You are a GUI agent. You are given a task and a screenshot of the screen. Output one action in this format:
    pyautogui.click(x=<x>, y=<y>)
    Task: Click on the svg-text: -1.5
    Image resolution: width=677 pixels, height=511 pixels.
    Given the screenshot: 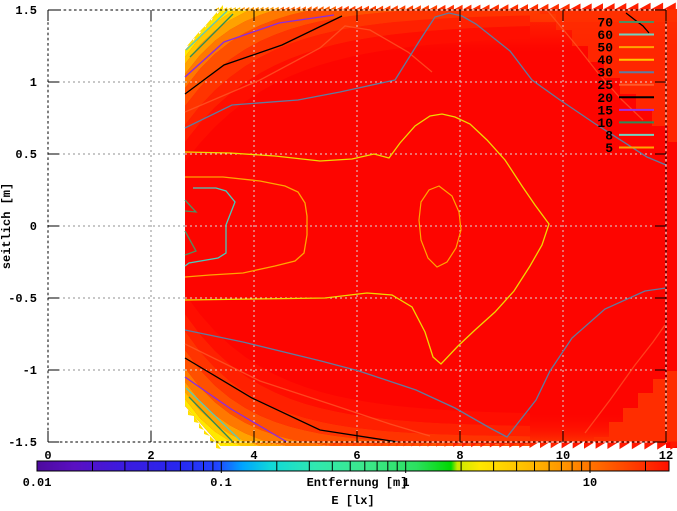 What is the action you would take?
    pyautogui.click(x=22, y=443)
    